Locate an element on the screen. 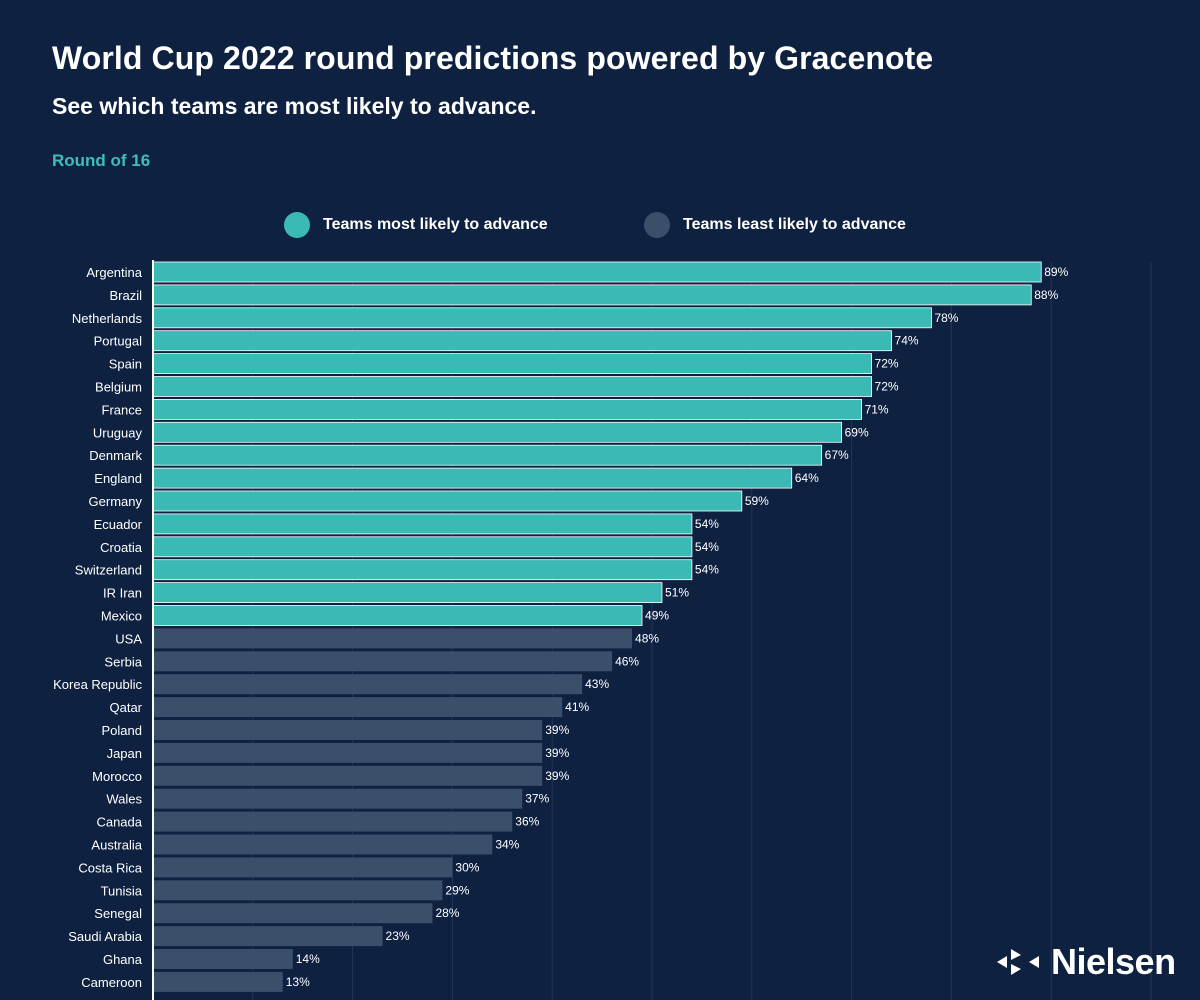 This screenshot has width=1200, height=1000. category-label: Ghana is located at coordinates (123, 959).